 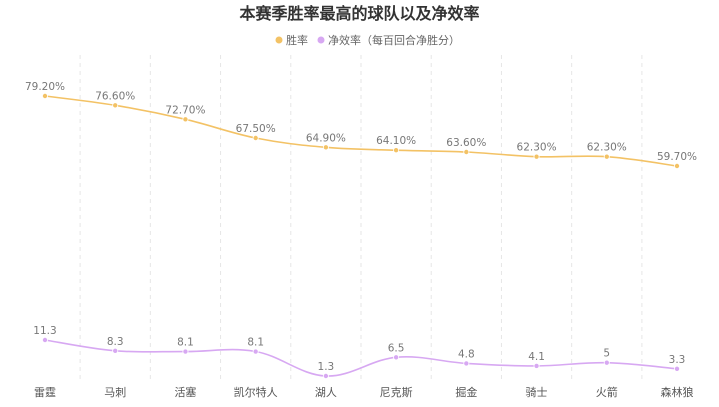 I want to click on data-label-net-rating: 11.3, so click(x=44, y=331).